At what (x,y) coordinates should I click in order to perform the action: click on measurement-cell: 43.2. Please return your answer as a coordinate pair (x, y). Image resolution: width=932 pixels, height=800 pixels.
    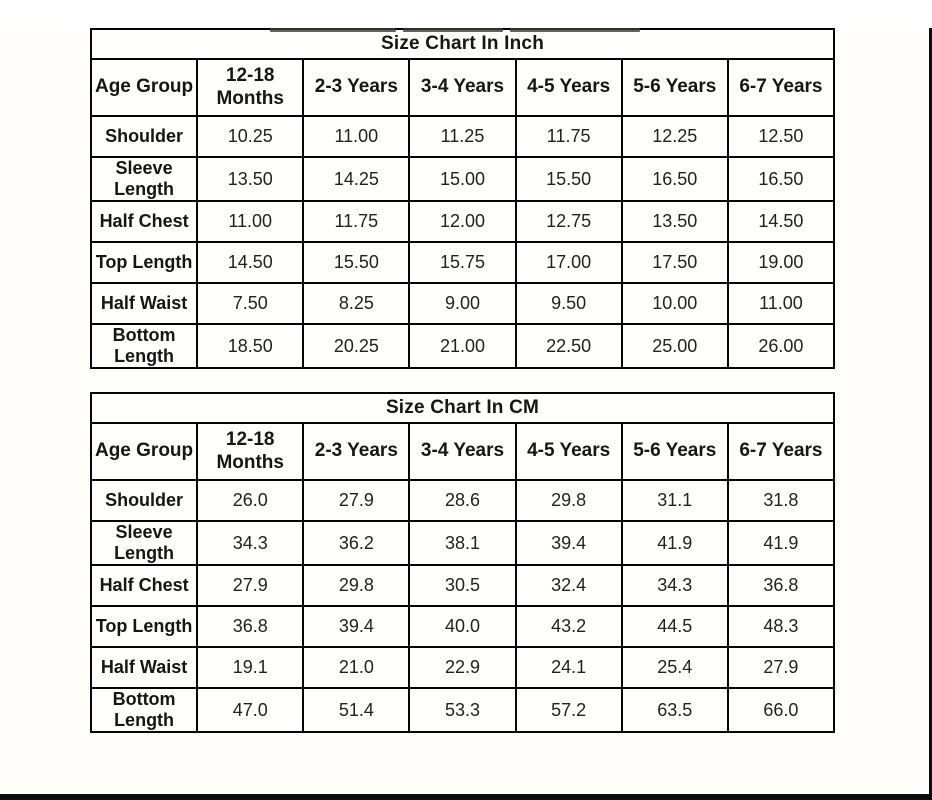
    Looking at the image, I should click on (568, 626).